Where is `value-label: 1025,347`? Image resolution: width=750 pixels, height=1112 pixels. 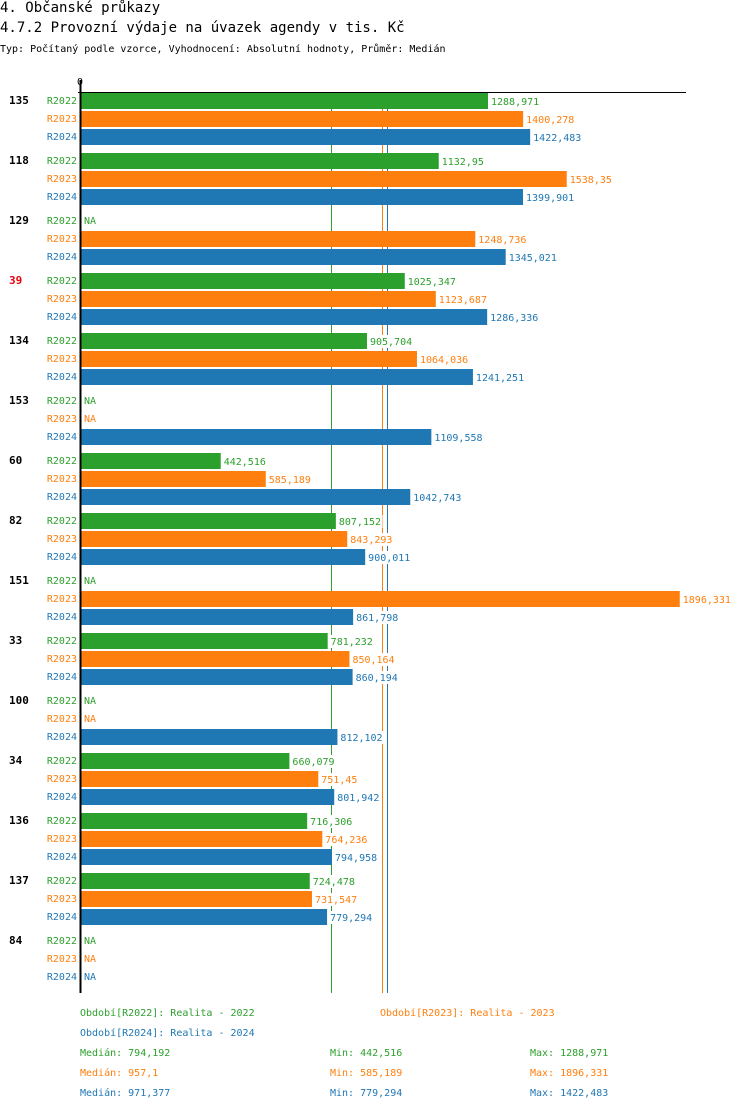
value-label: 1025,347 is located at coordinates (432, 282).